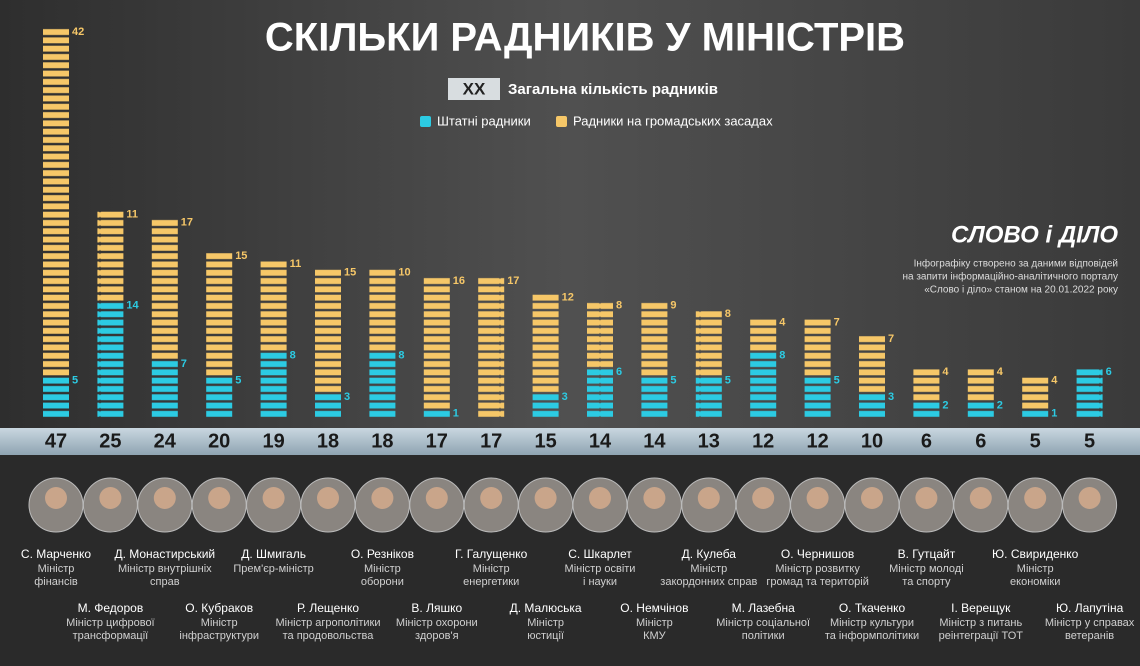 The image size is (1140, 666). Describe the element at coordinates (600, 582) in the screenshot. I see `minister-role: і науки` at that location.